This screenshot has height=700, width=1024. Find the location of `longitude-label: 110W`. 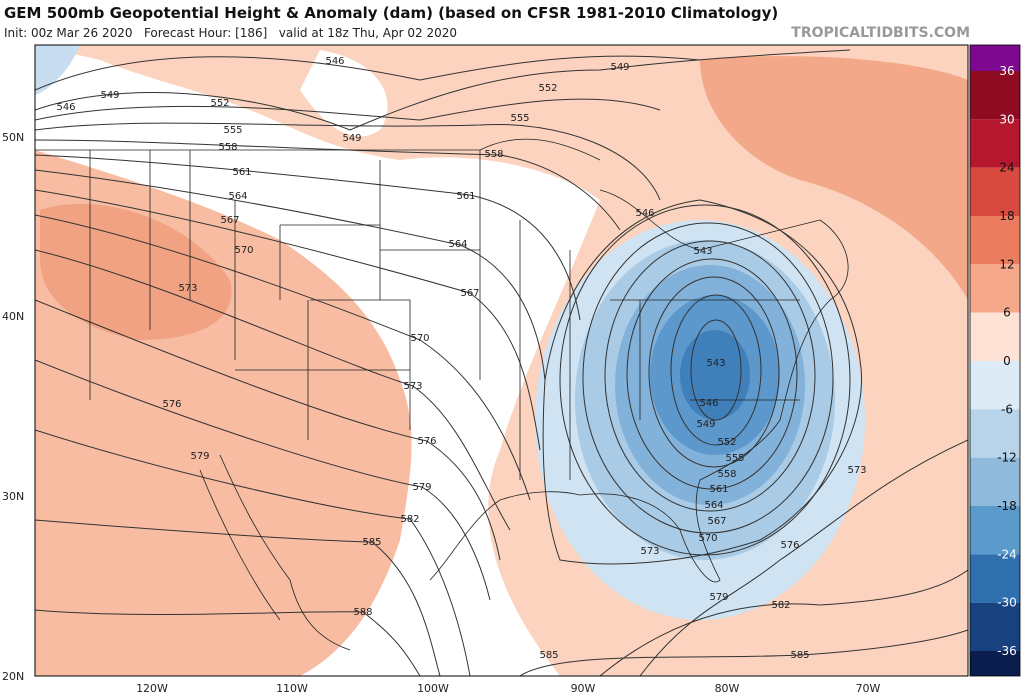

longitude-label: 110W is located at coordinates (292, 688).